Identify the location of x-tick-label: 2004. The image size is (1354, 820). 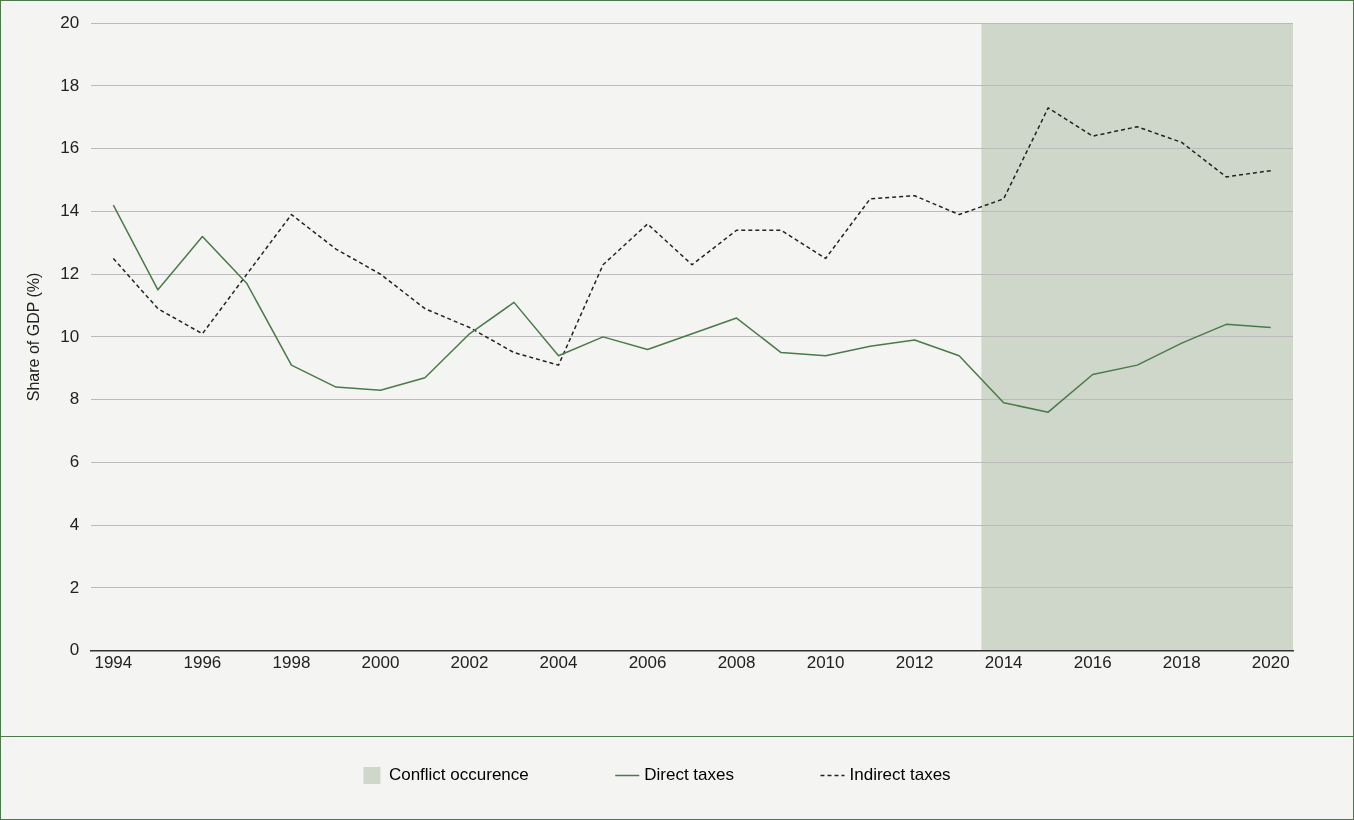
(558, 663).